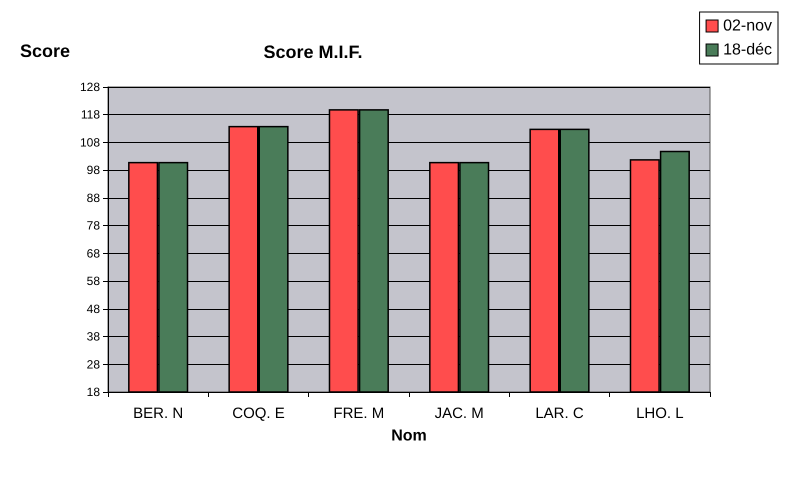  What do you see at coordinates (93, 253) in the screenshot?
I see `y-tick-label: 68` at bounding box center [93, 253].